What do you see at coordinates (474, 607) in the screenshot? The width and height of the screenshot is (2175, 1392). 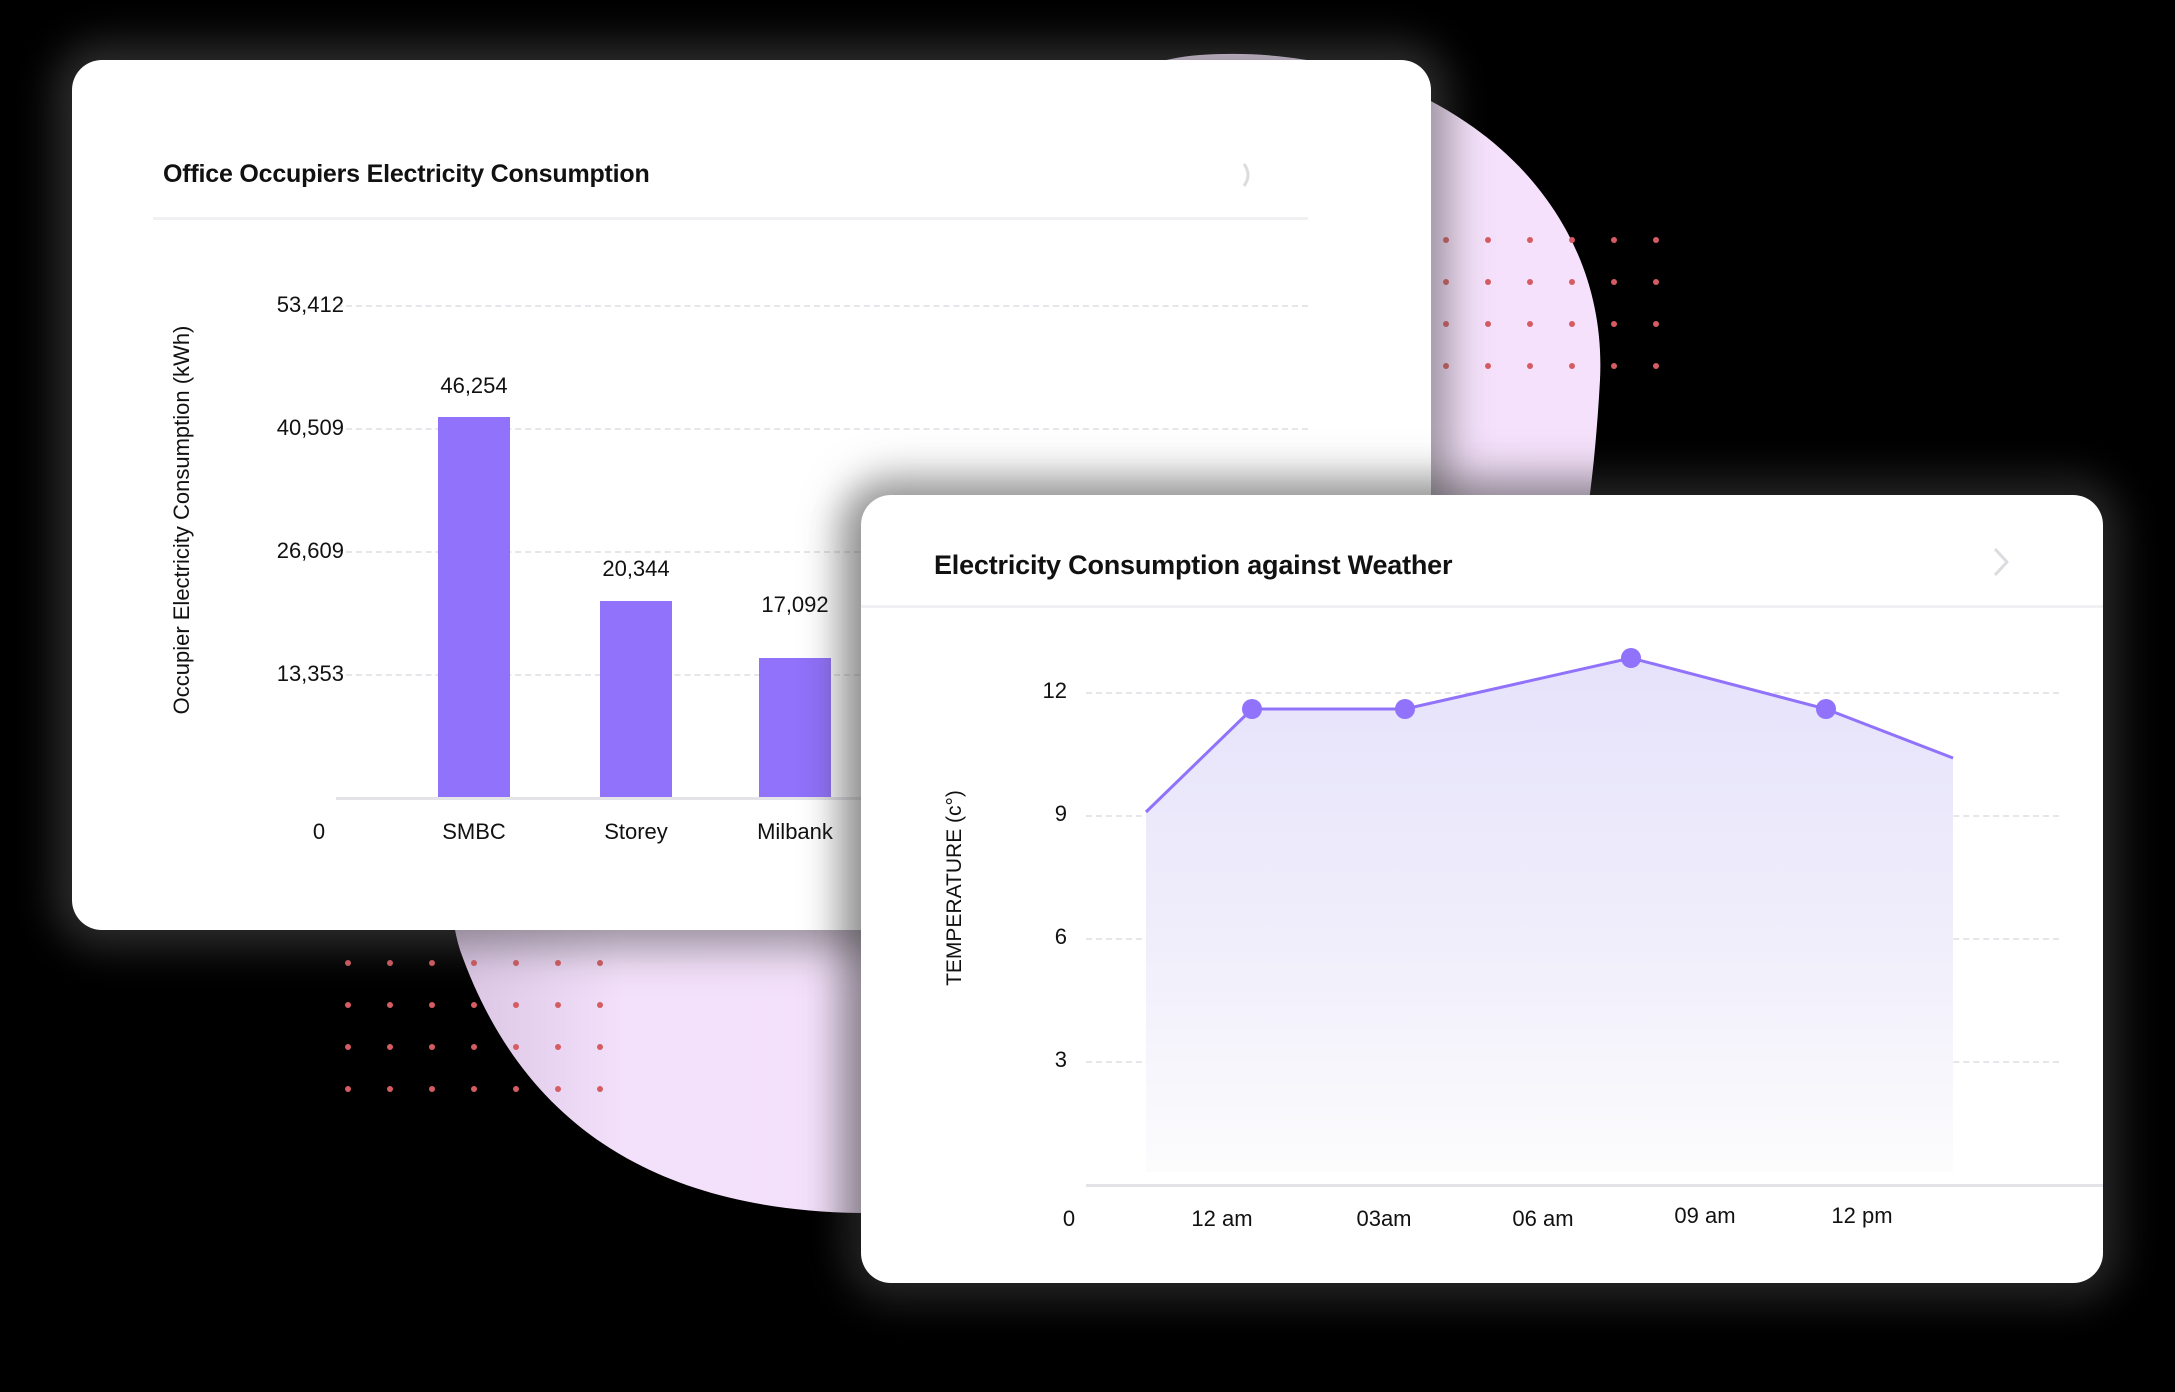 I see `bar-smbc` at bounding box center [474, 607].